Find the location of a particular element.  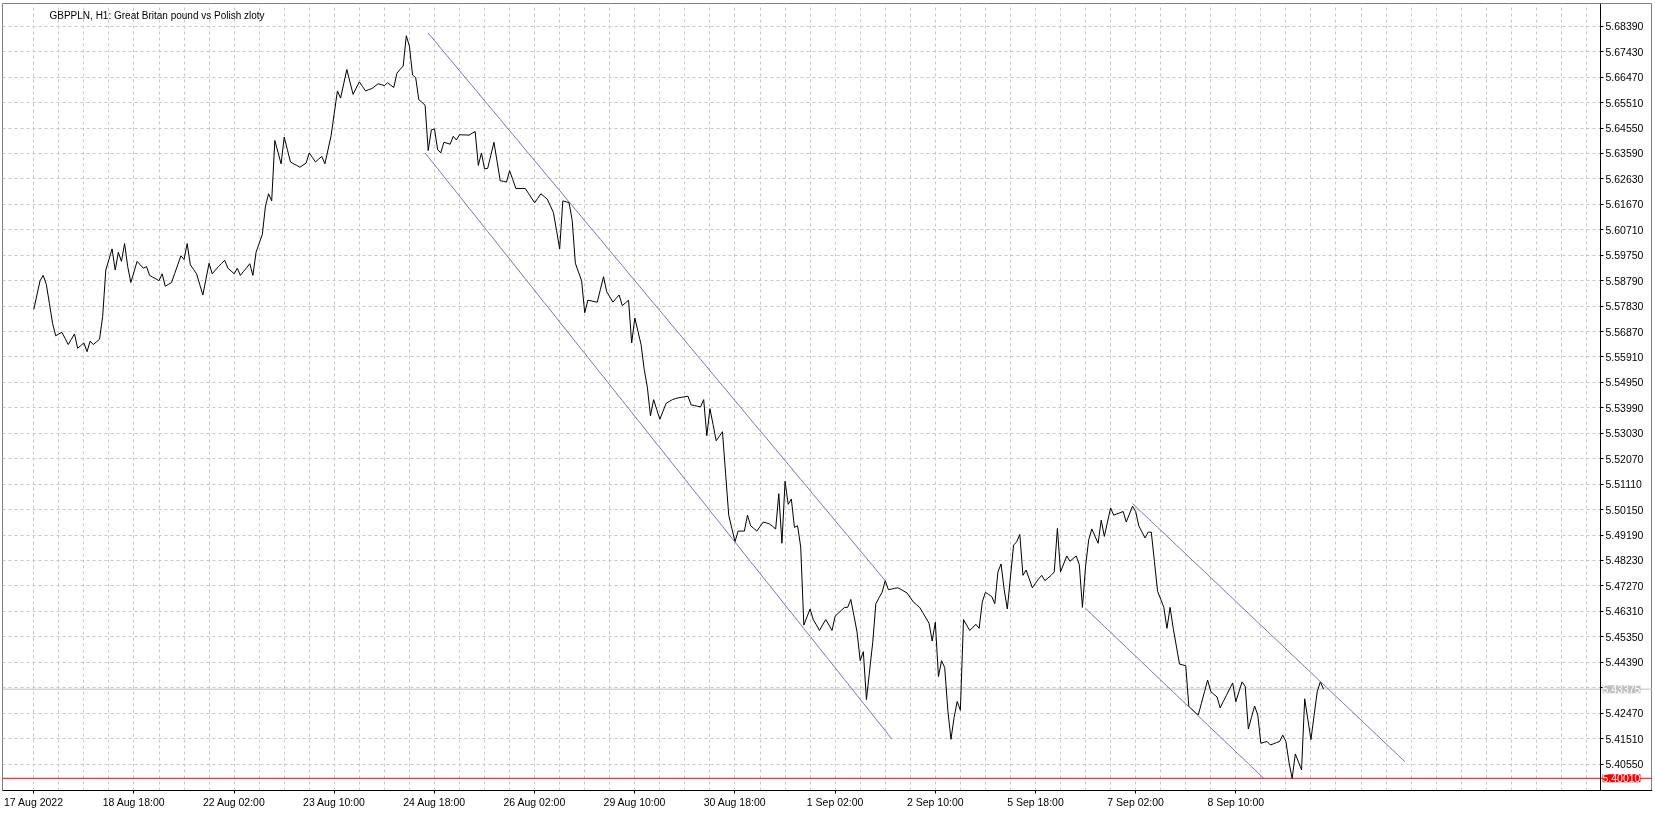

y-tick-label: 5.51110 is located at coordinates (1624, 484).